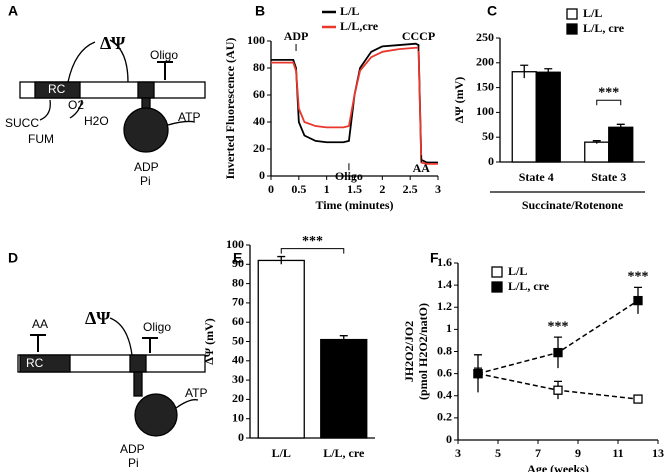 Image resolution: width=668 pixels, height=472 pixels. What do you see at coordinates (259, 148) in the screenshot?
I see `y-tick-label: 20` at bounding box center [259, 148].